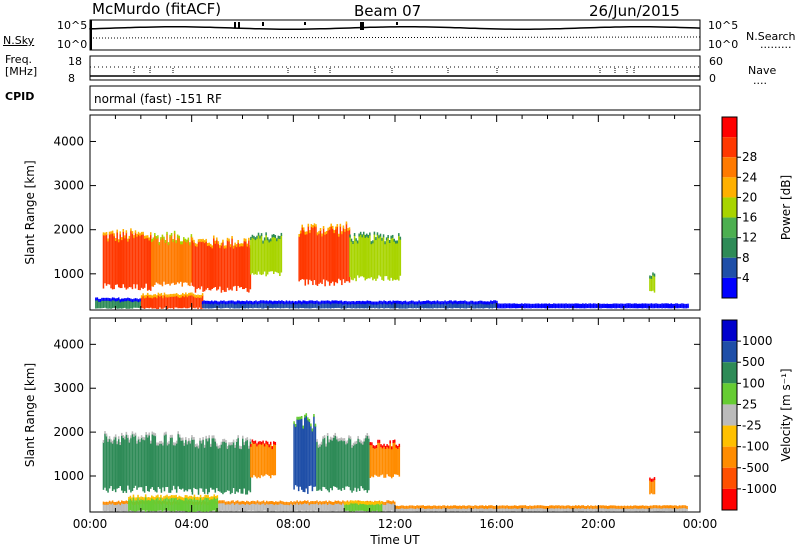  Describe the element at coordinates (729, 147) in the screenshot. I see `colorbar-cell` at that location.